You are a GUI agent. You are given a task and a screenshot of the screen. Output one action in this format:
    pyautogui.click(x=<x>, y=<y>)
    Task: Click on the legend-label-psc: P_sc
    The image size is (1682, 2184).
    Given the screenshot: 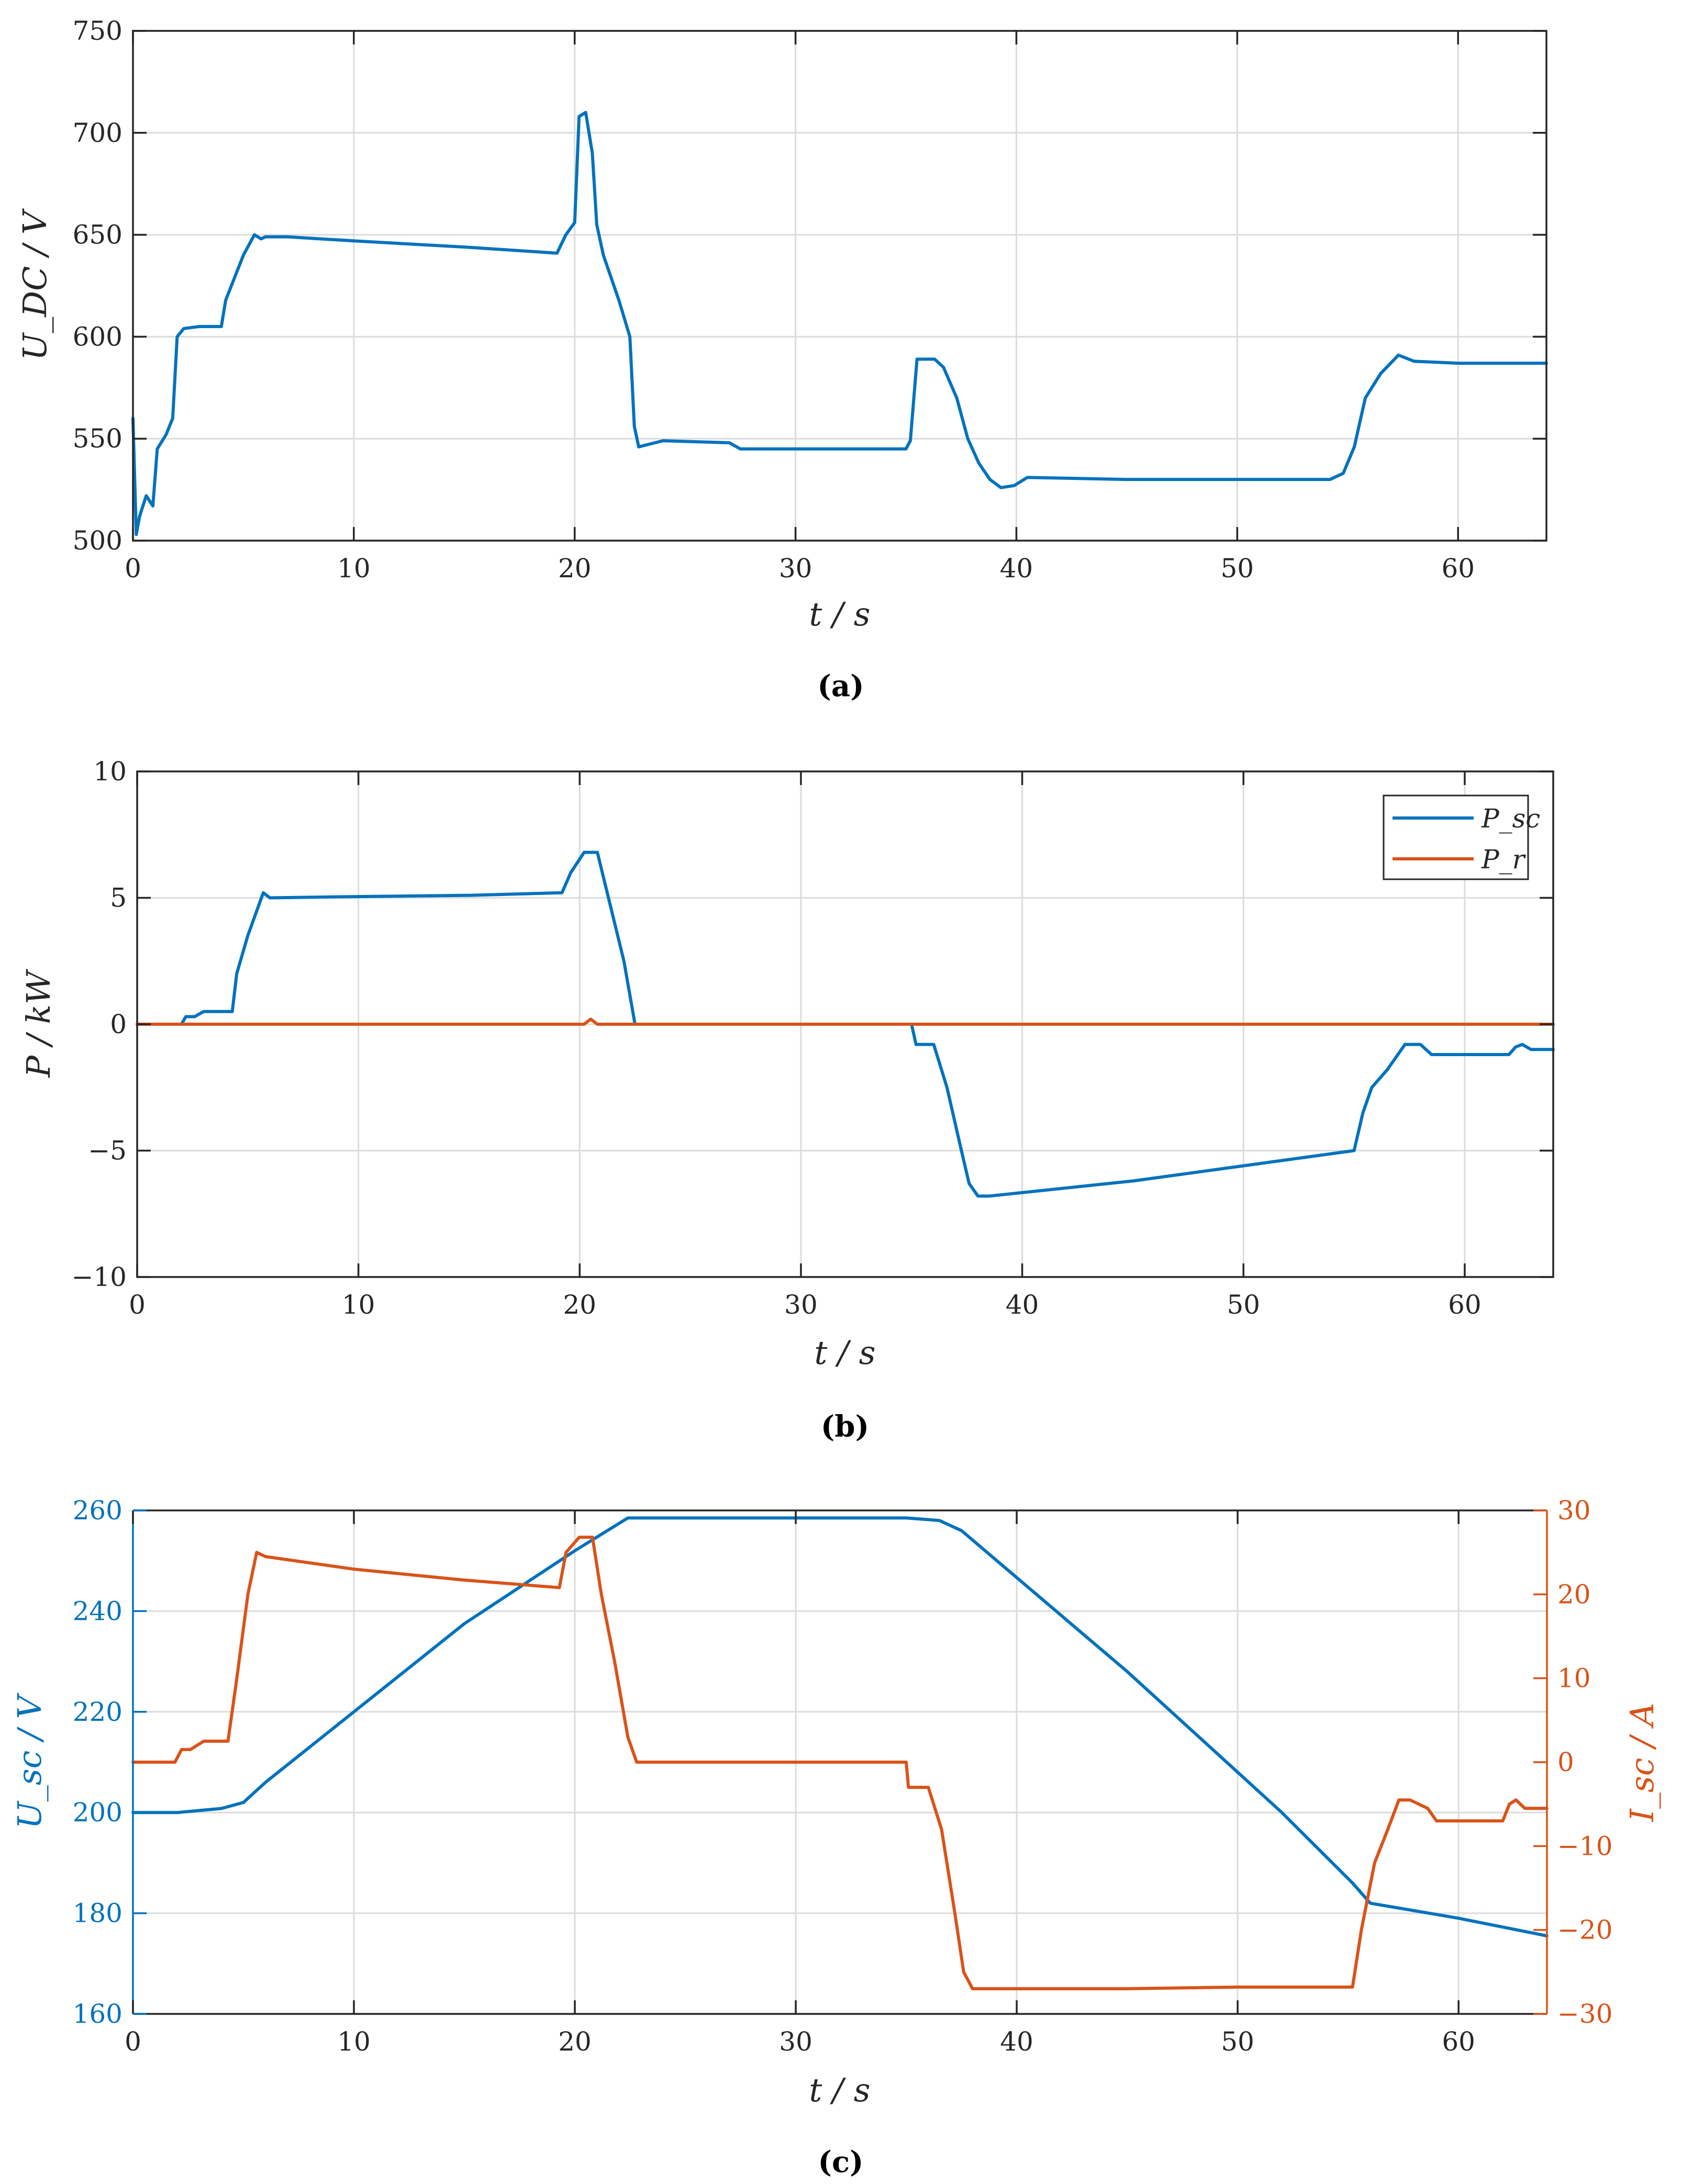 What is the action you would take?
    pyautogui.click(x=1510, y=818)
    